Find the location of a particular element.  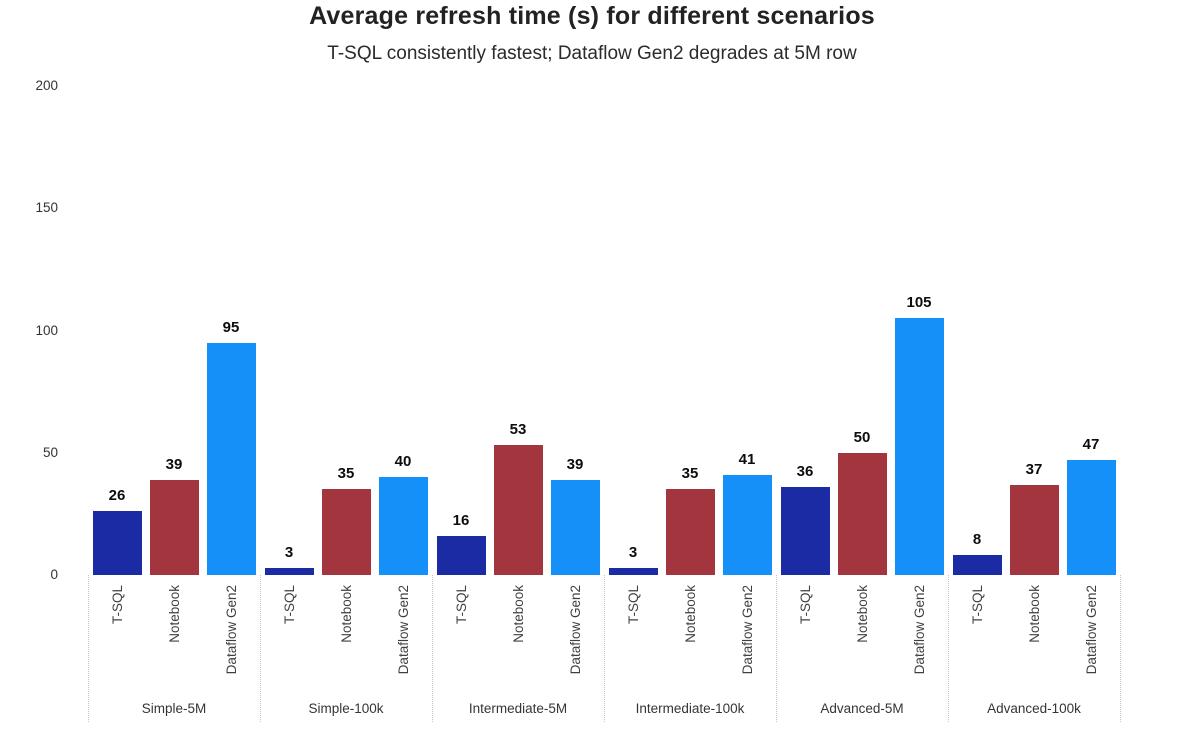

group-label: Advanced-100k is located at coordinates (1034, 708).